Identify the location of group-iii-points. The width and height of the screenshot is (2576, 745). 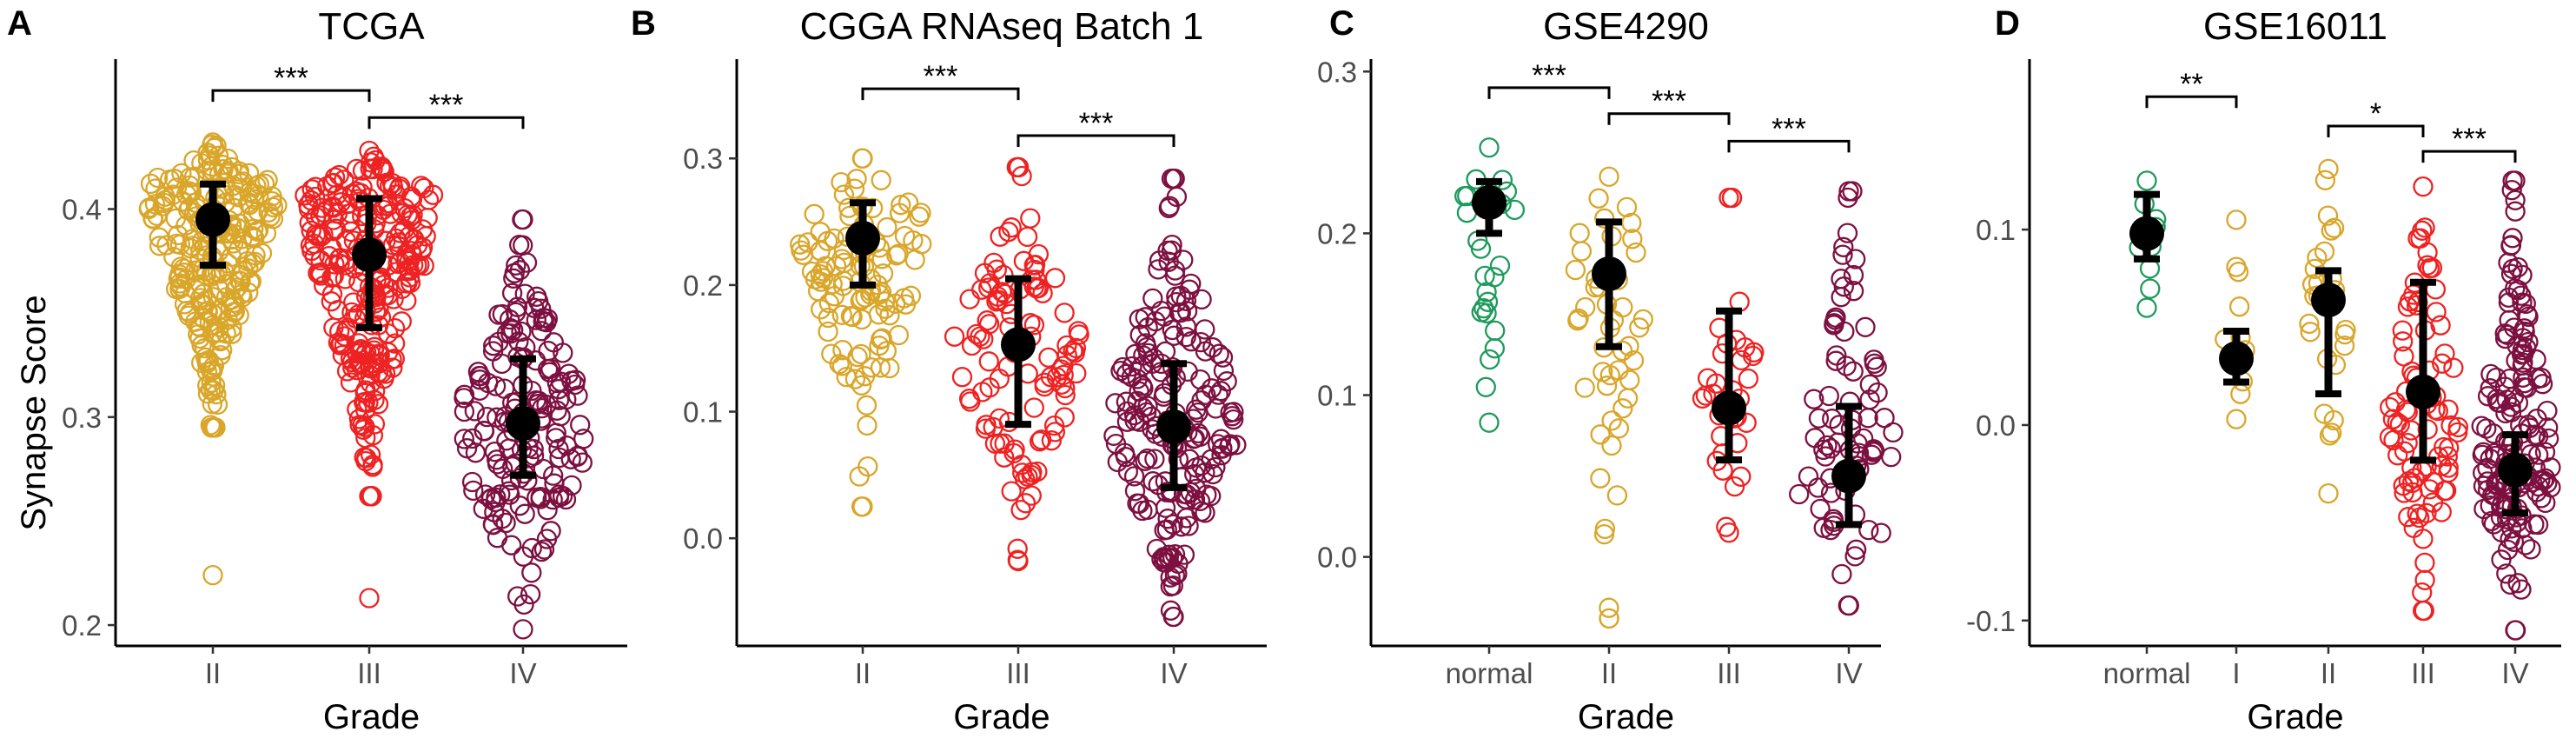
(2424, 399).